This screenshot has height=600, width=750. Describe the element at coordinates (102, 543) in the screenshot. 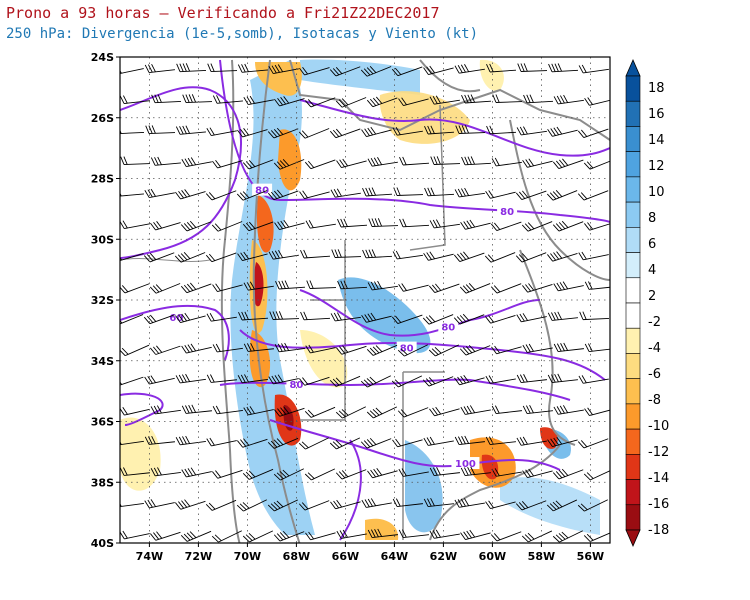

I see `lat-tick-label: 40S` at that location.